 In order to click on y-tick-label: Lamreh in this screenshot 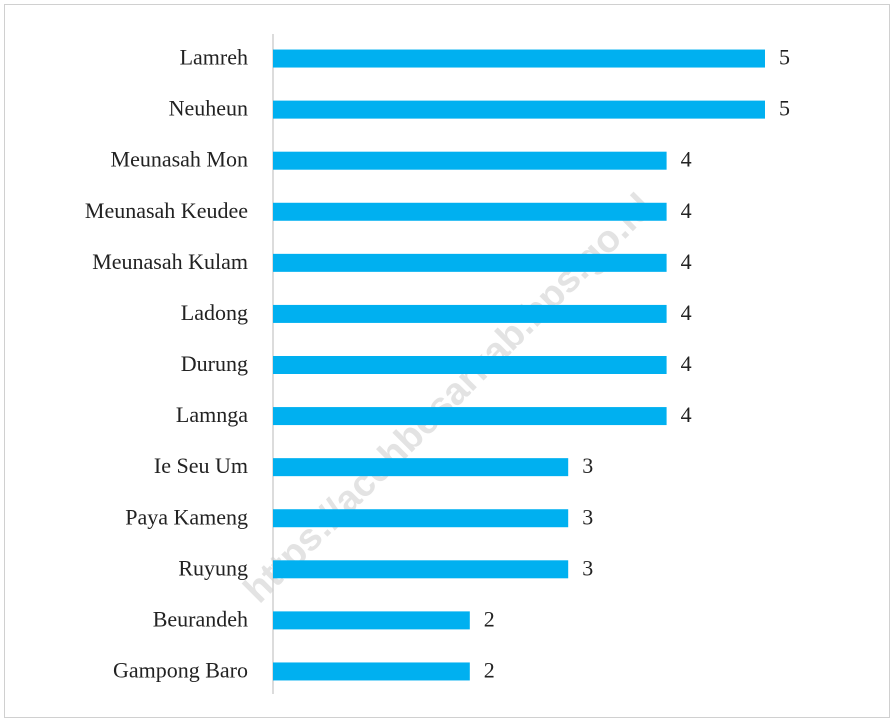, I will do `click(214, 57)`.